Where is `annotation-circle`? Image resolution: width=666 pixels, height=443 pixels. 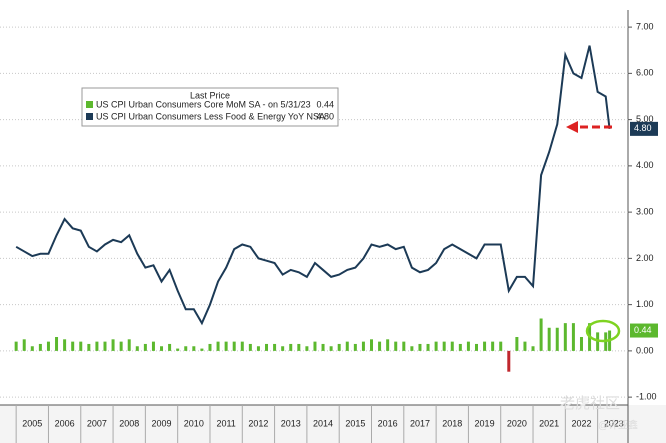
annotation-circle is located at coordinates (603, 331).